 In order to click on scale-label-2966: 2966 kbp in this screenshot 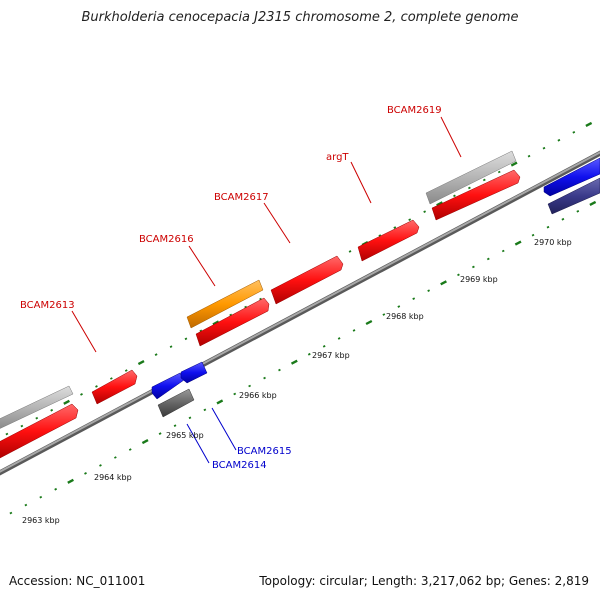, I will do `click(258, 395)`.